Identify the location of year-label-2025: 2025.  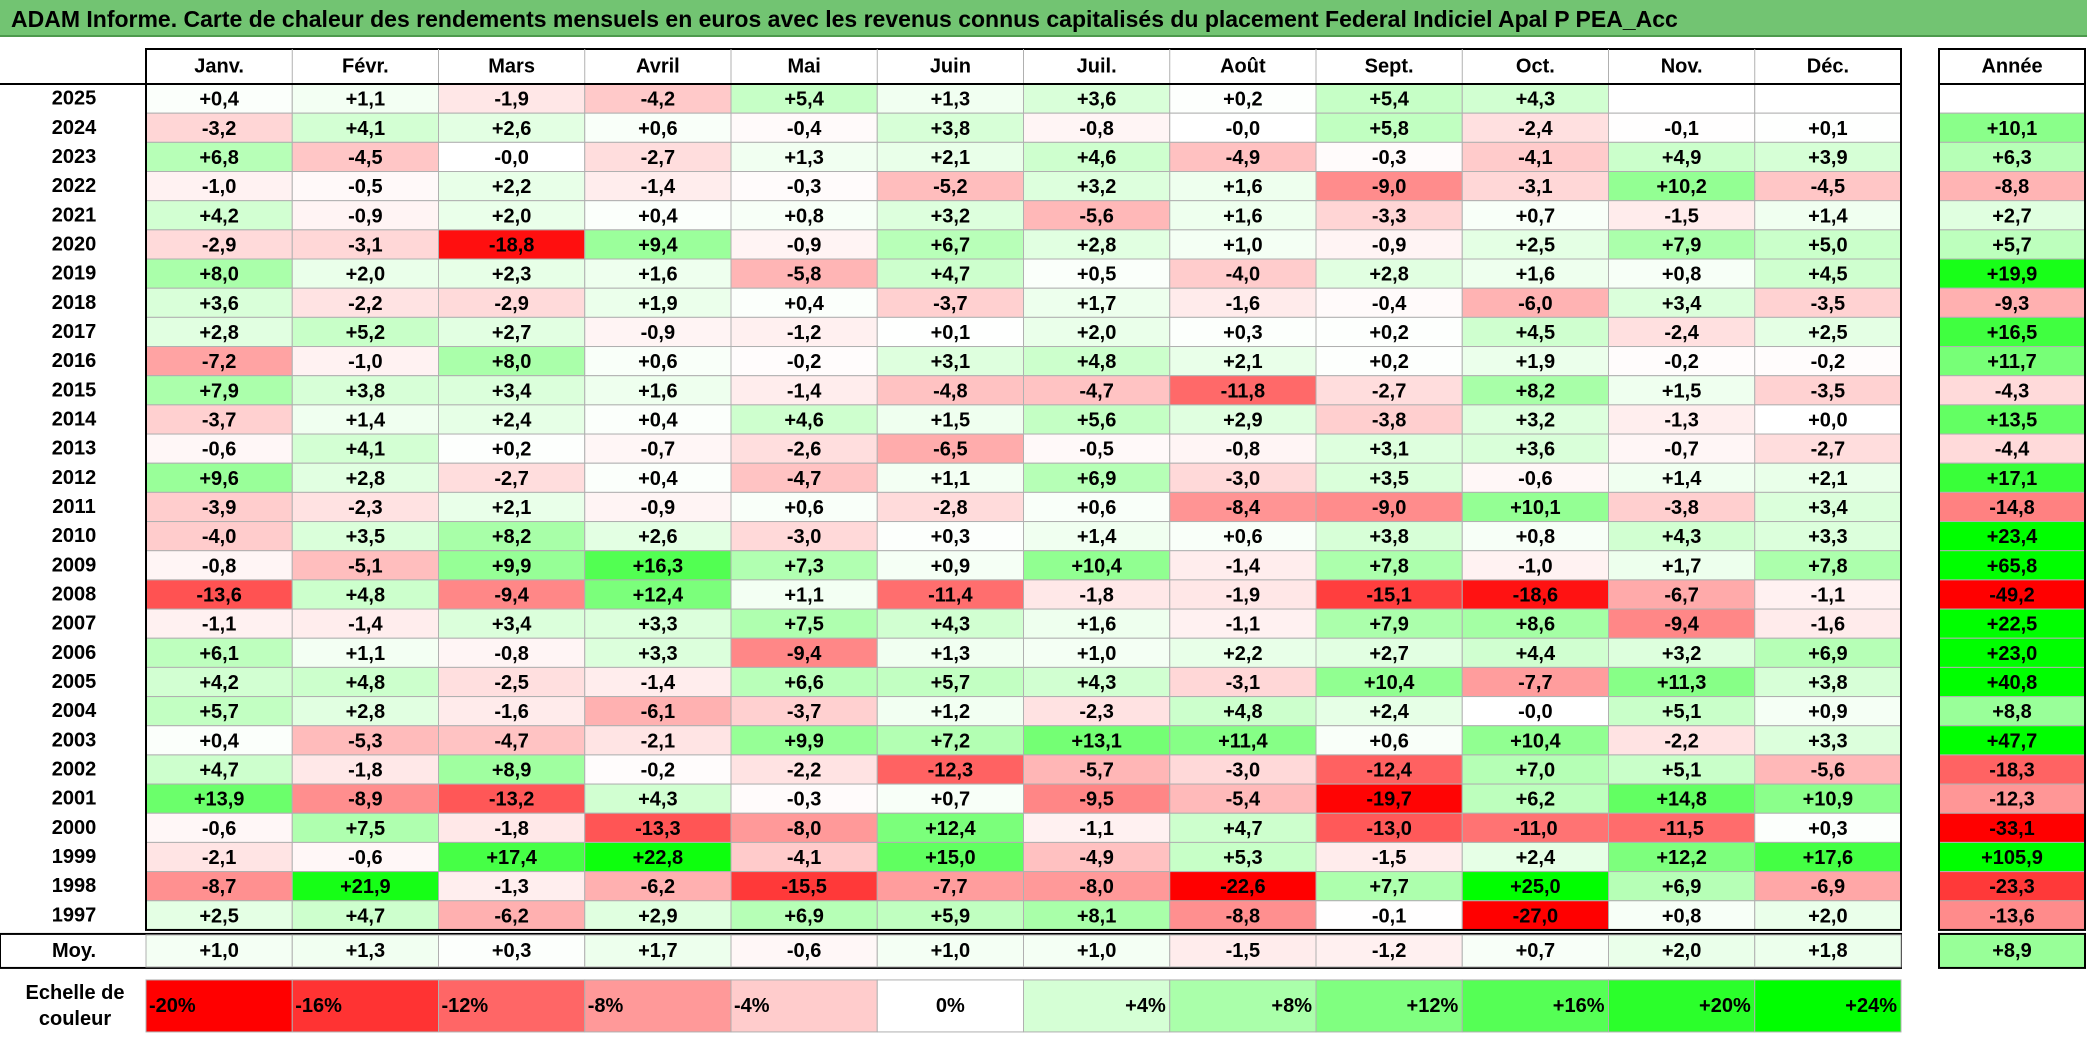
(74, 99).